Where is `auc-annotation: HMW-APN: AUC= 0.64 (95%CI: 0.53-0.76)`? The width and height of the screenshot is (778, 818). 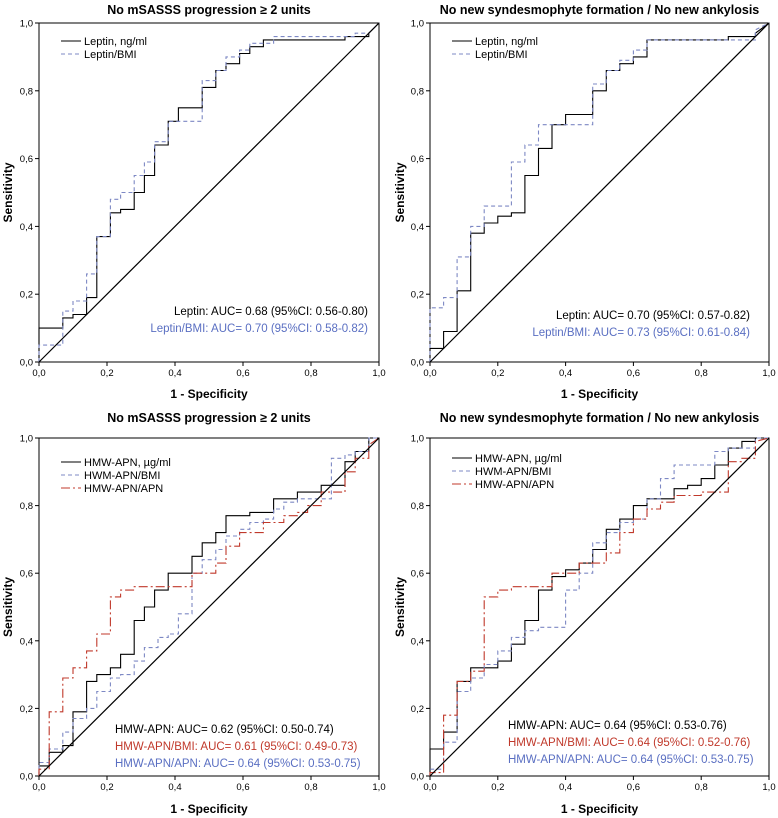 auc-annotation: HMW-APN: AUC= 0.64 (95%CI: 0.53-0.76) is located at coordinates (617, 726).